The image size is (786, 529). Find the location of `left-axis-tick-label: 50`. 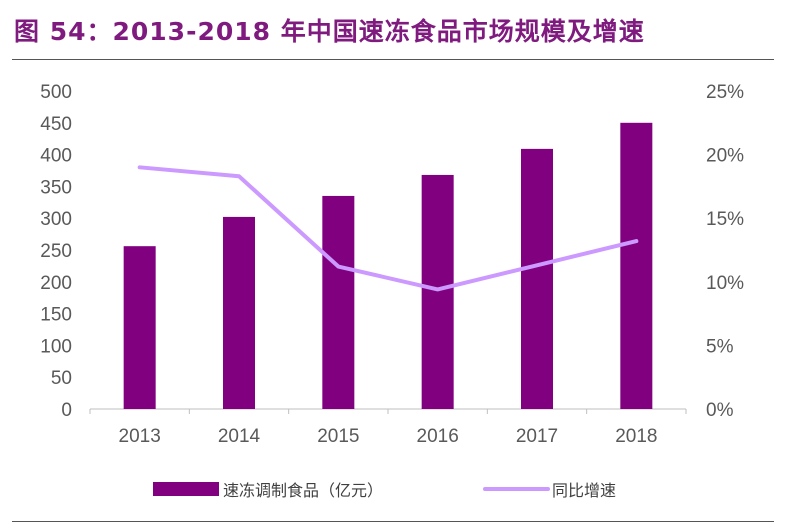

left-axis-tick-label: 50 is located at coordinates (61, 378).